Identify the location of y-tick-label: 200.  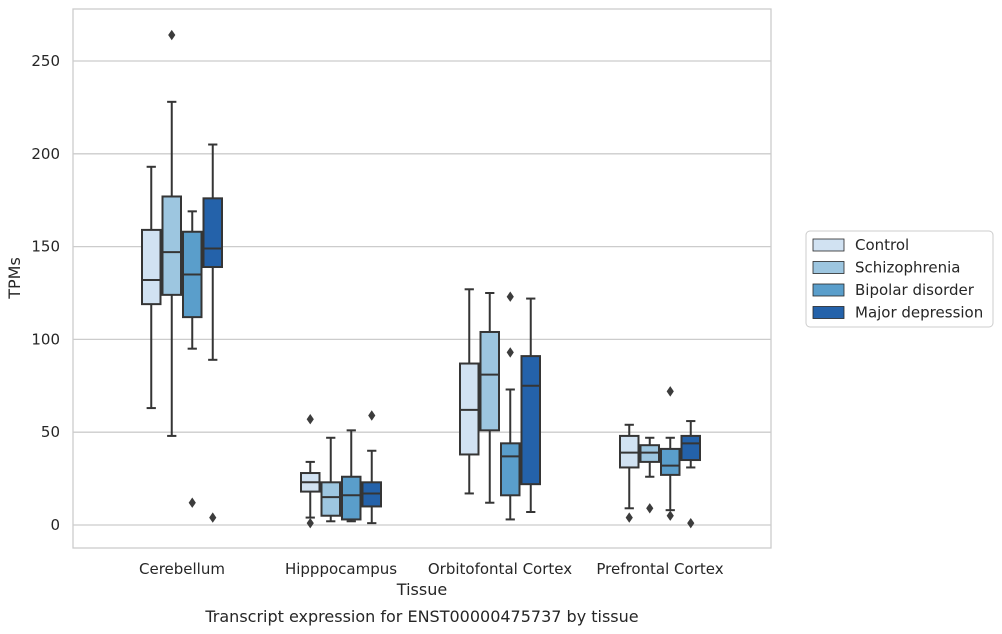
(45, 154).